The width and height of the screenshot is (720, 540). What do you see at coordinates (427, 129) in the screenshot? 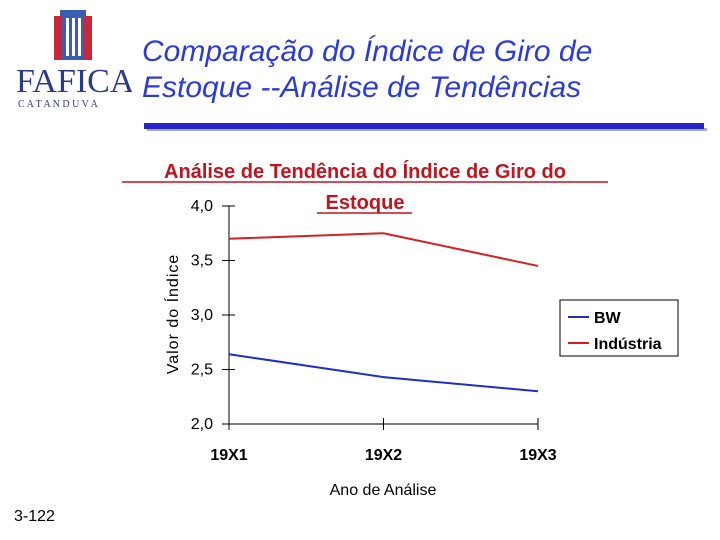
I see `title-rule-shadow` at bounding box center [427, 129].